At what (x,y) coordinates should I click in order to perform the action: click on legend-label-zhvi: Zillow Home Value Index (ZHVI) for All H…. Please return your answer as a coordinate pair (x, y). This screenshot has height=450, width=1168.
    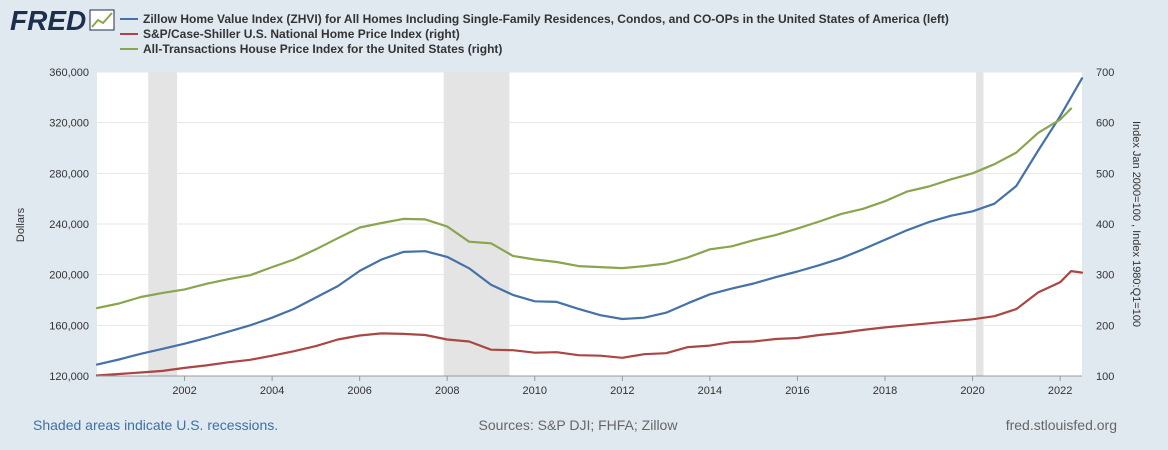
    Looking at the image, I should click on (546, 19).